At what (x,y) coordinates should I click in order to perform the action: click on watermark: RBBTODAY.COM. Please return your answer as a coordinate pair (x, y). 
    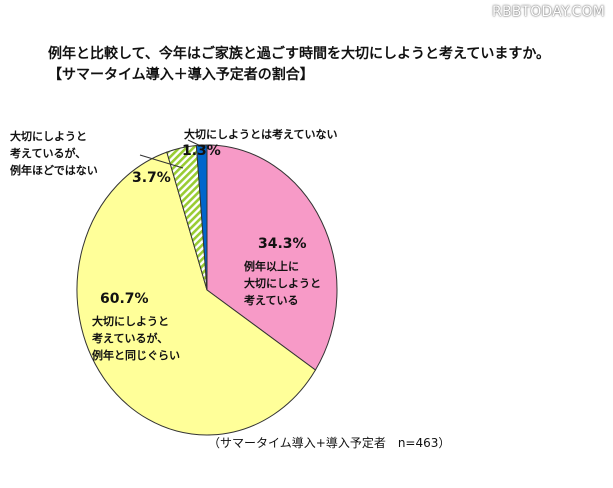
    Looking at the image, I should click on (548, 12).